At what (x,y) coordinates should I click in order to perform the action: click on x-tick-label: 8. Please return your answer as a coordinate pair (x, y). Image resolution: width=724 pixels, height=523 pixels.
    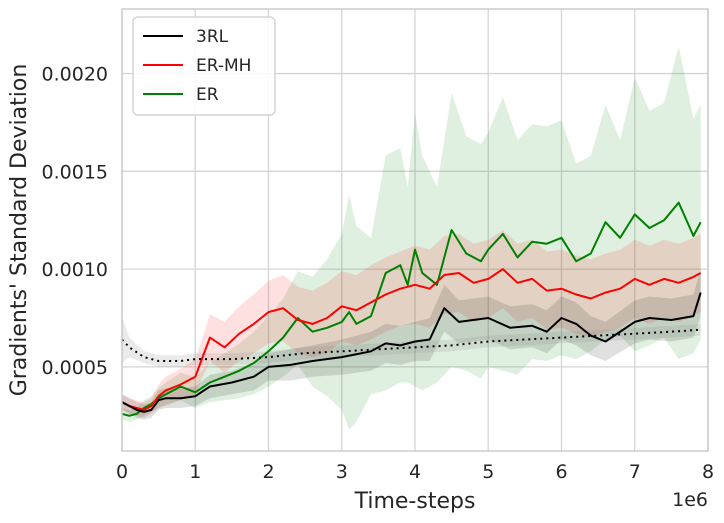
    Looking at the image, I should click on (708, 472).